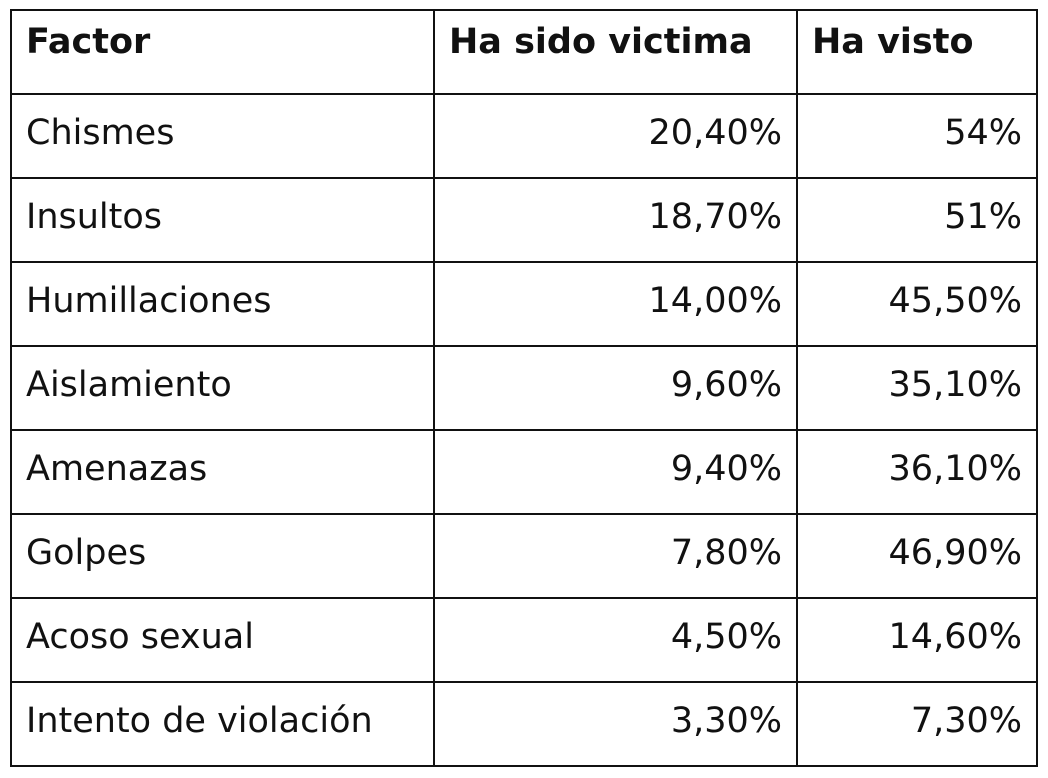 This screenshot has height=778, width=1048. I want to click on table-row: Aislamiento 9,60% 35,10%, so click(524, 388).